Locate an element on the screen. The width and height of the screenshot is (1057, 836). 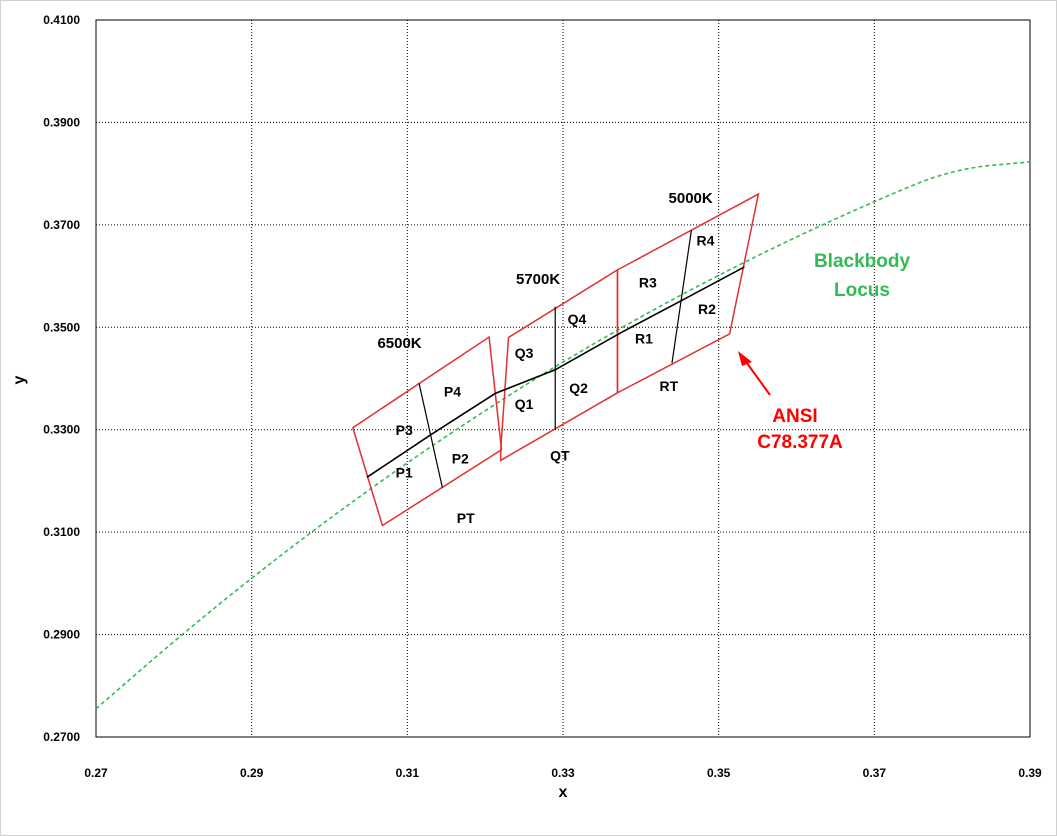
y-tick-label: 0.3100 is located at coordinates (61, 532).